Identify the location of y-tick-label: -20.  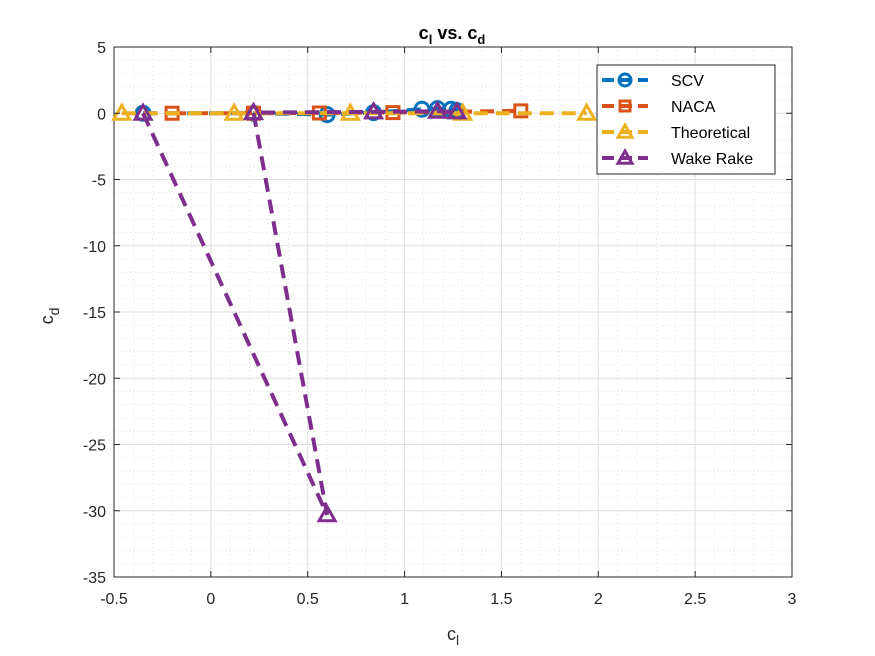
(94, 379).